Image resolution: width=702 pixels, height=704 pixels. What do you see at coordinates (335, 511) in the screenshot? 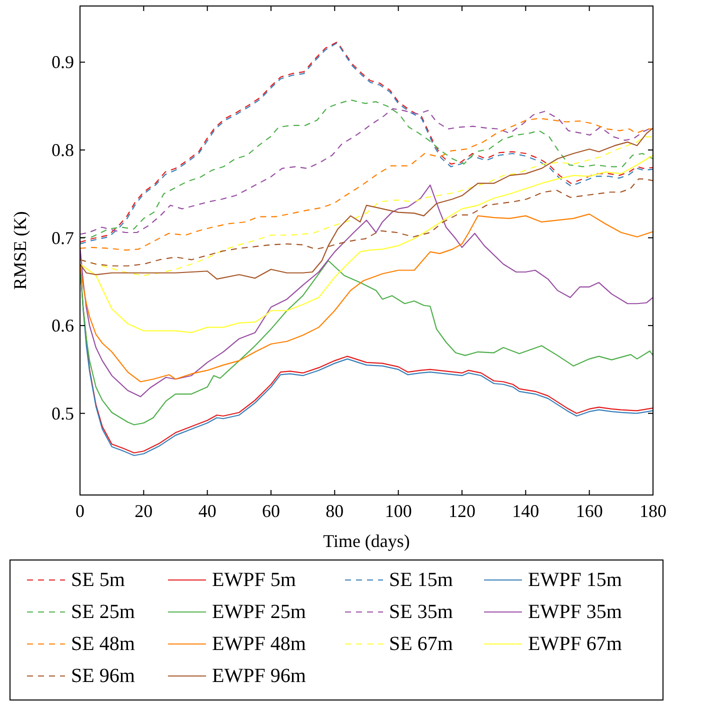
I see `x-tick-label: 80` at bounding box center [335, 511].